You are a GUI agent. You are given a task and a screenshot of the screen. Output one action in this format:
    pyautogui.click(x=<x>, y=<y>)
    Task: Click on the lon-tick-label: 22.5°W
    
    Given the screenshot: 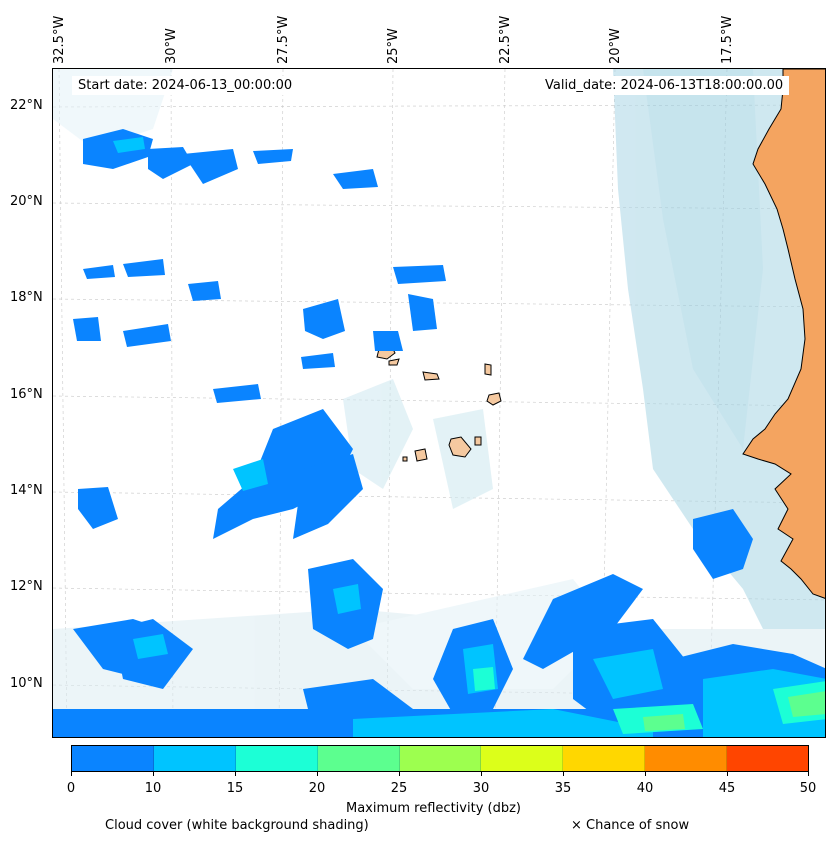 What is the action you would take?
    pyautogui.click(x=505, y=39)
    